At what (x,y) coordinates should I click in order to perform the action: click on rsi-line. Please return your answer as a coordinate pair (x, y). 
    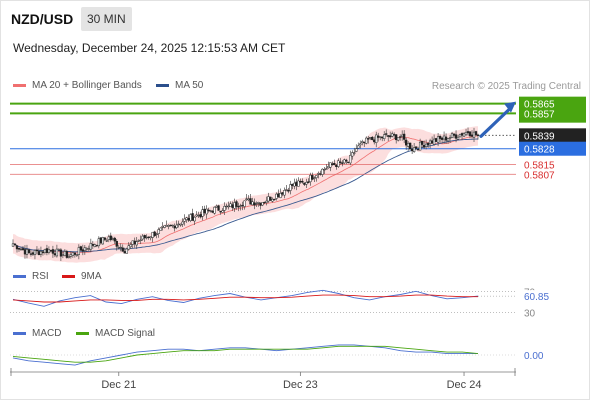
    Looking at the image, I should click on (245, 298).